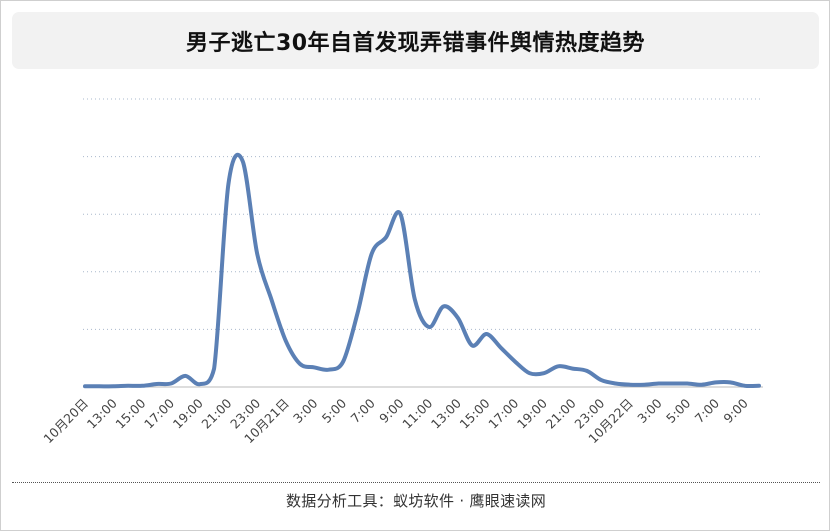 The width and height of the screenshot is (830, 532). What do you see at coordinates (415, 43) in the screenshot?
I see `chart-title: 男子逃亡30年自首发现弄错事件舆情热度趋势` at bounding box center [415, 43].